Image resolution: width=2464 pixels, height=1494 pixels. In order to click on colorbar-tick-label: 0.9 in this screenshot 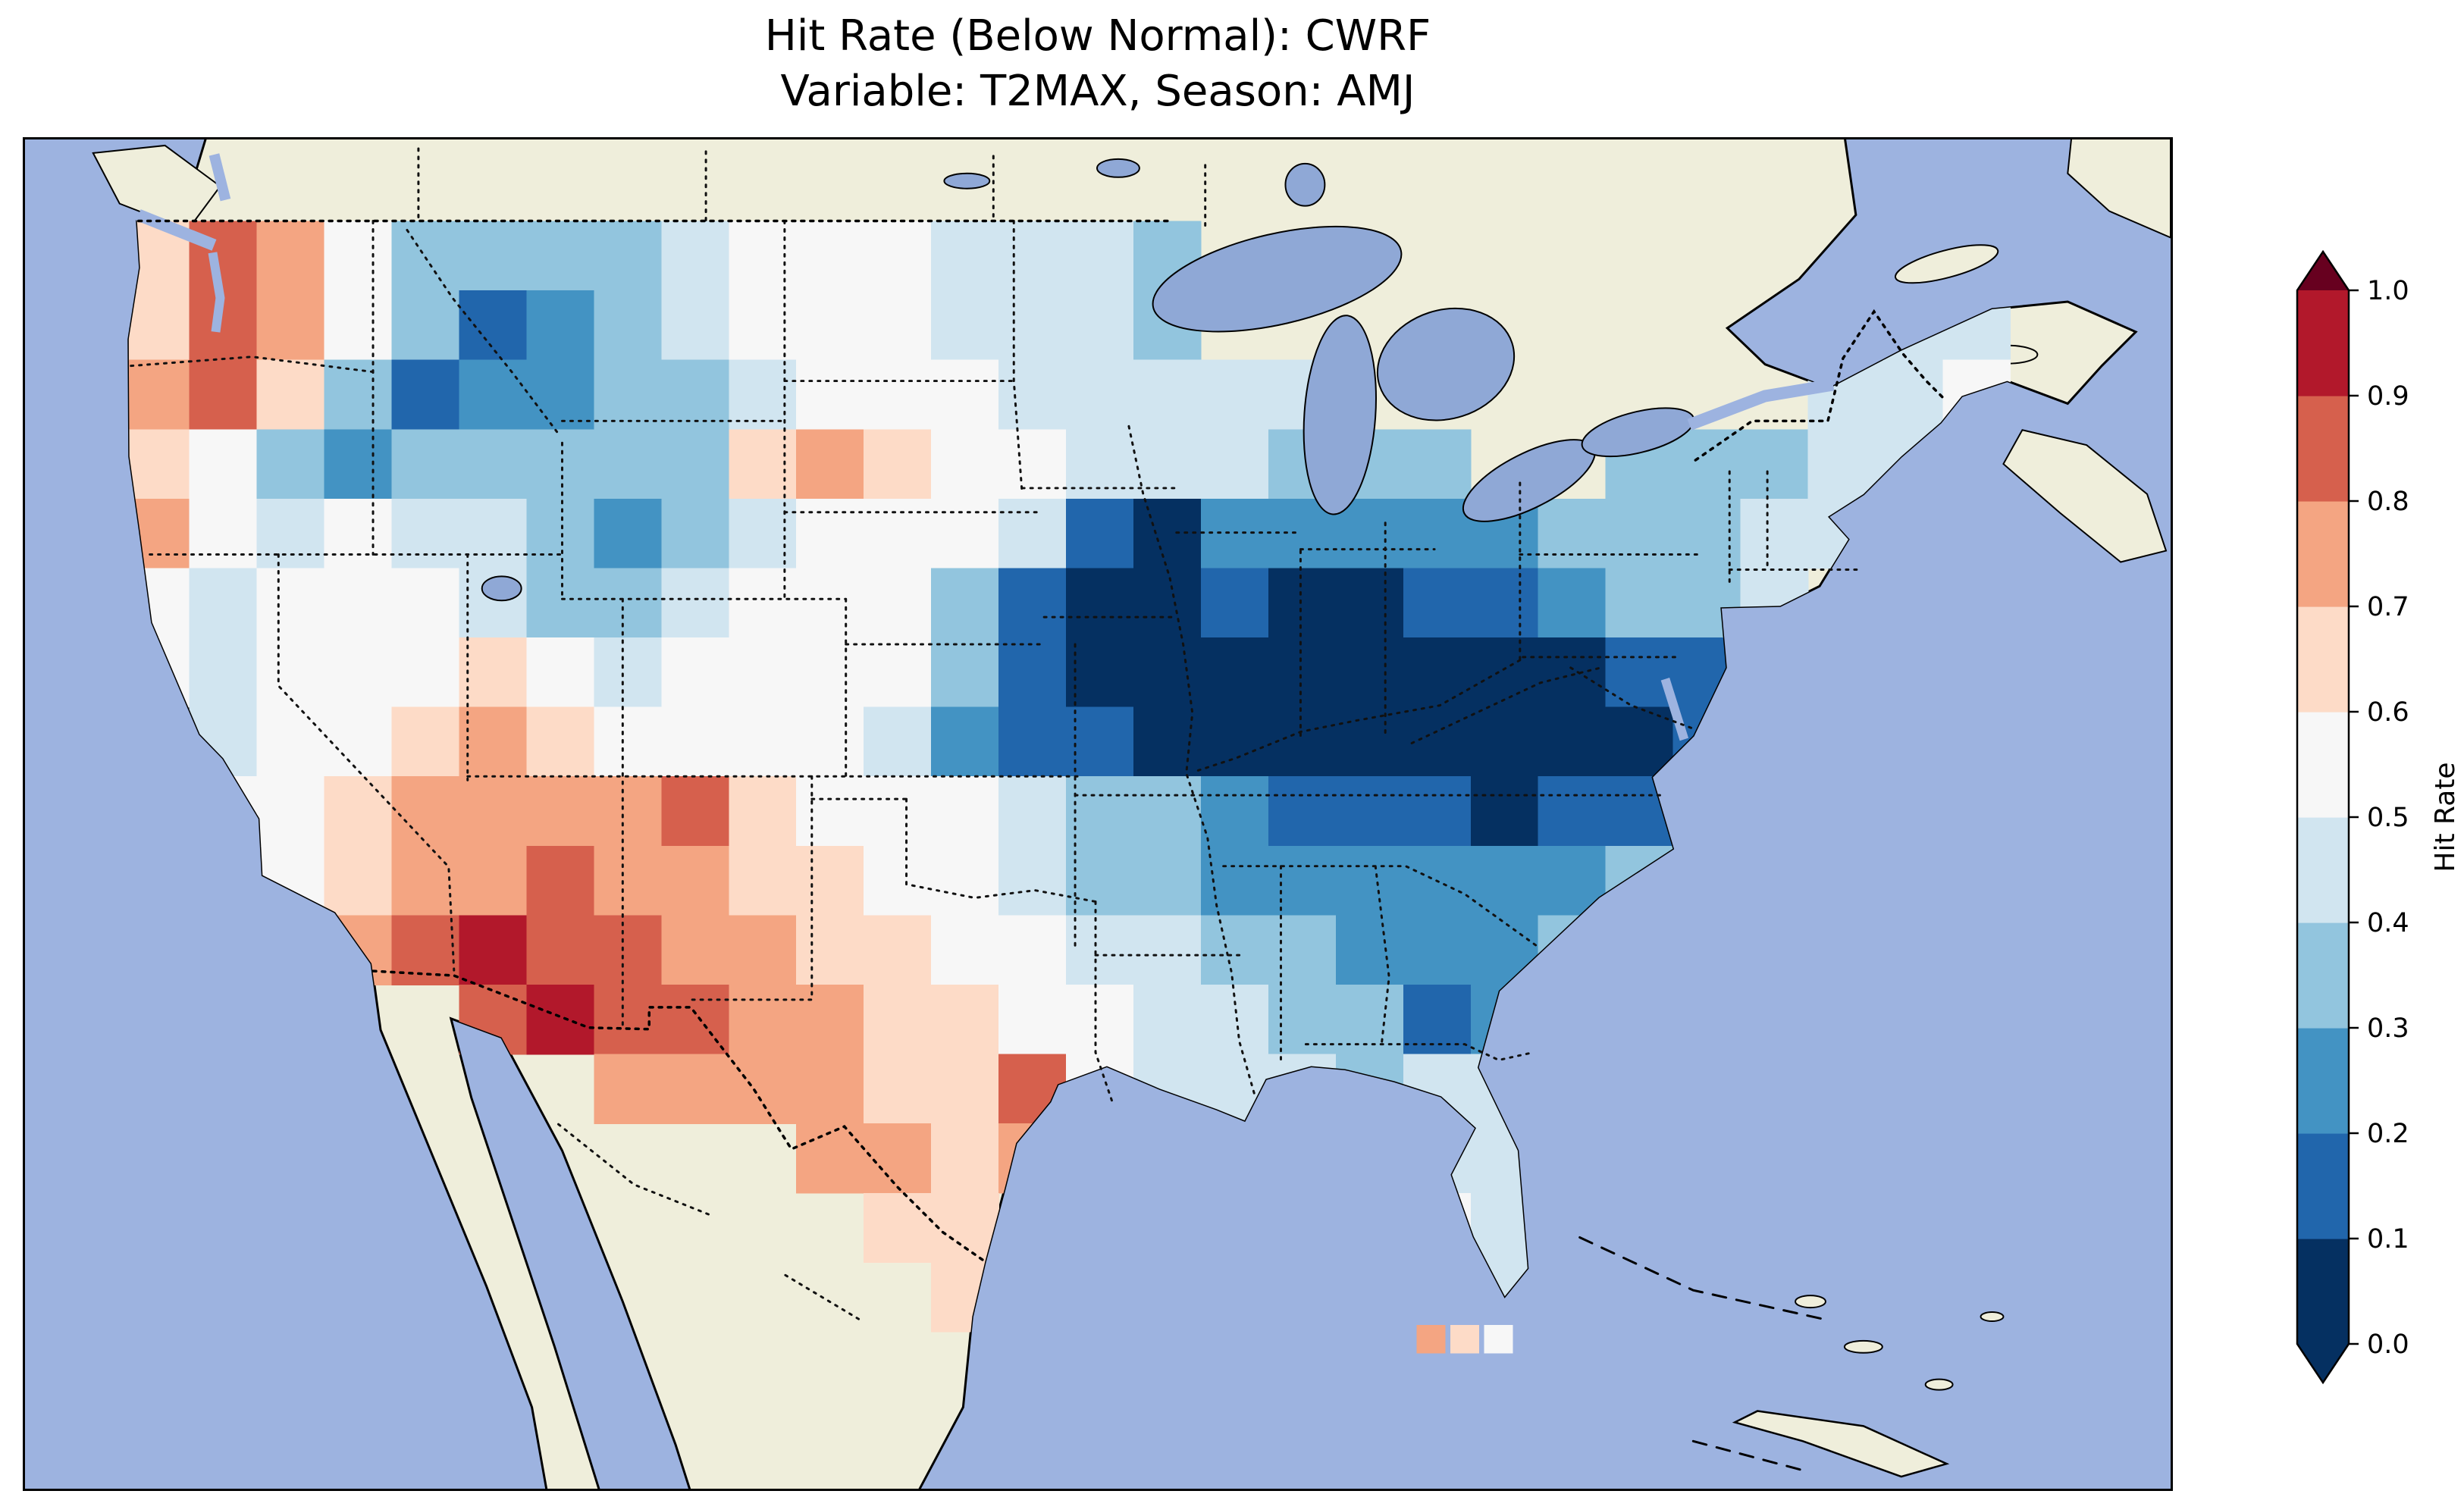, I will do `click(2388, 396)`.